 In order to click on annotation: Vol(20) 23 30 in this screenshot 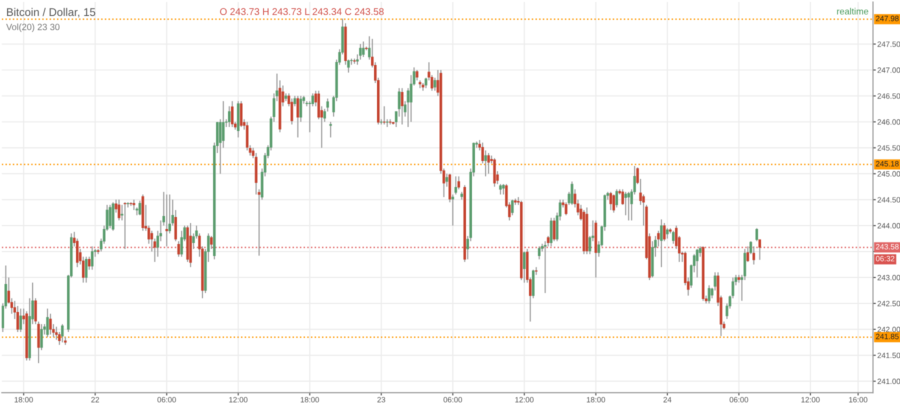, I will do `click(33, 28)`.